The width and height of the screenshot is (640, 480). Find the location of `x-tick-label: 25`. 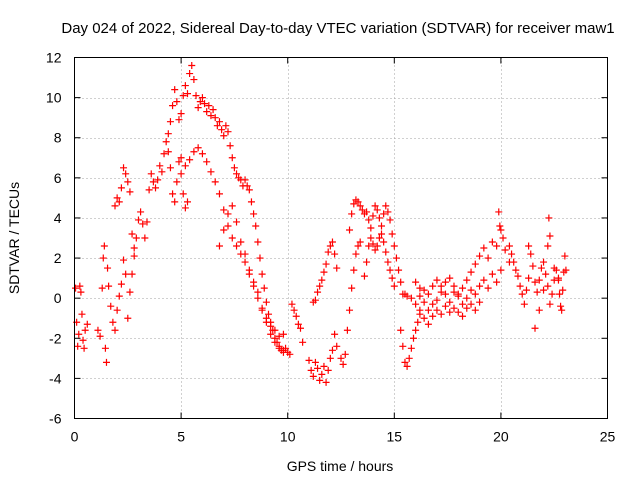

x-tick-label: 25 is located at coordinates (608, 437).